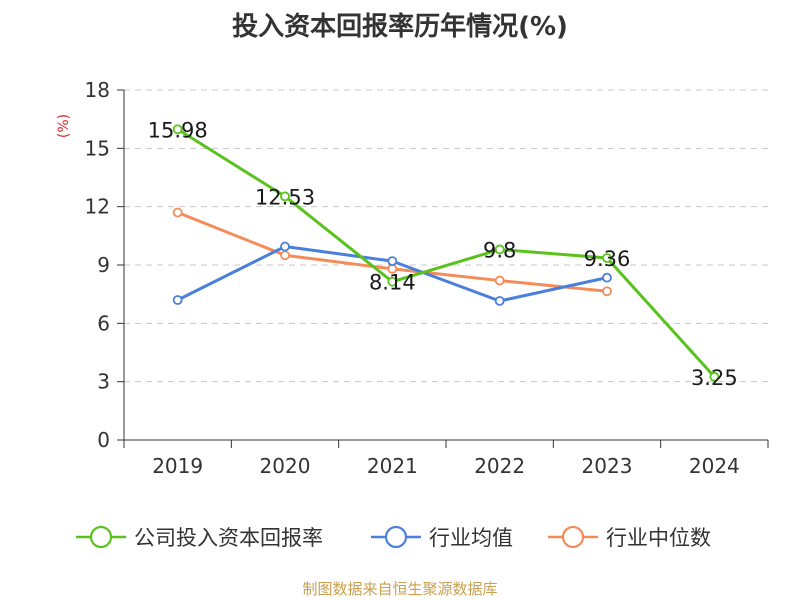  Describe the element at coordinates (471, 538) in the screenshot. I see `legend-label: 行业均值` at that location.